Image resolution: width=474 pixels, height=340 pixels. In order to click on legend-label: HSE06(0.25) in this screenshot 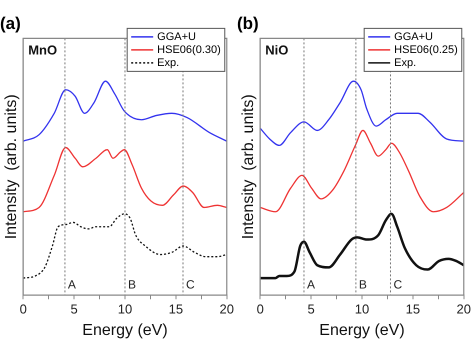, I will do `click(426, 50)`.